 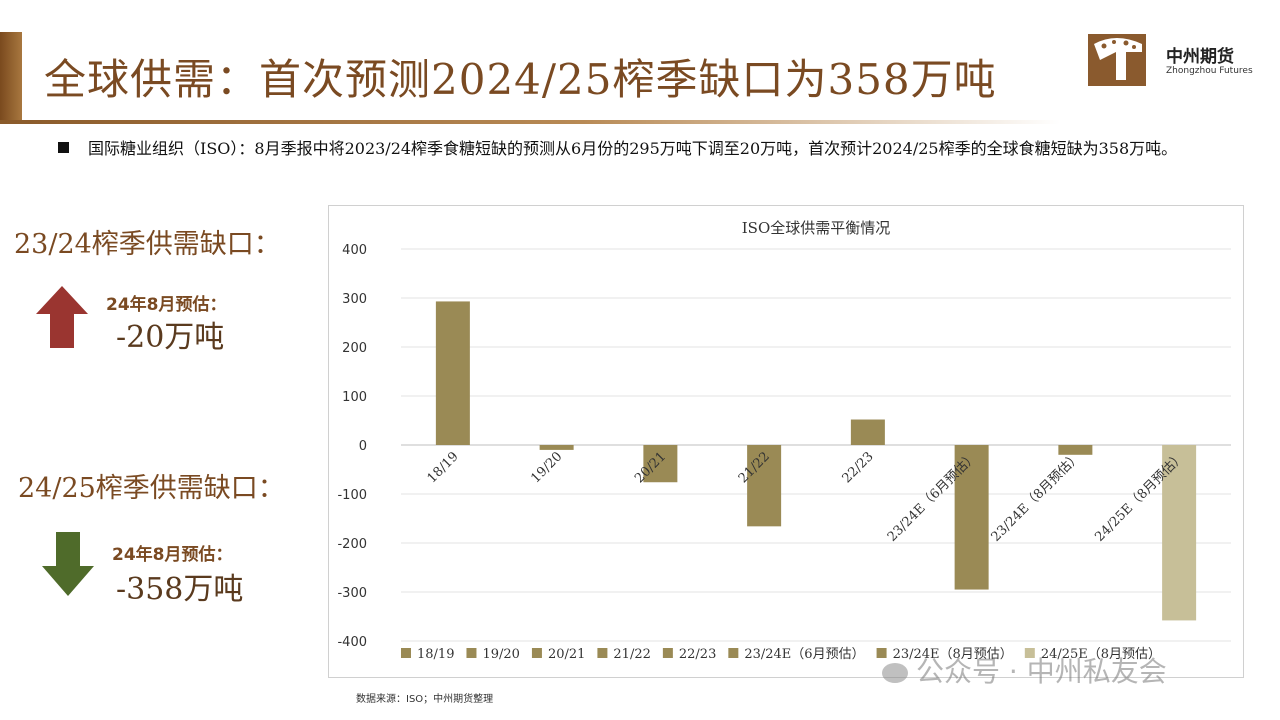 I want to click on gap-heading-2425: 24/25榨季供需缺口：, so click(x=151, y=488).